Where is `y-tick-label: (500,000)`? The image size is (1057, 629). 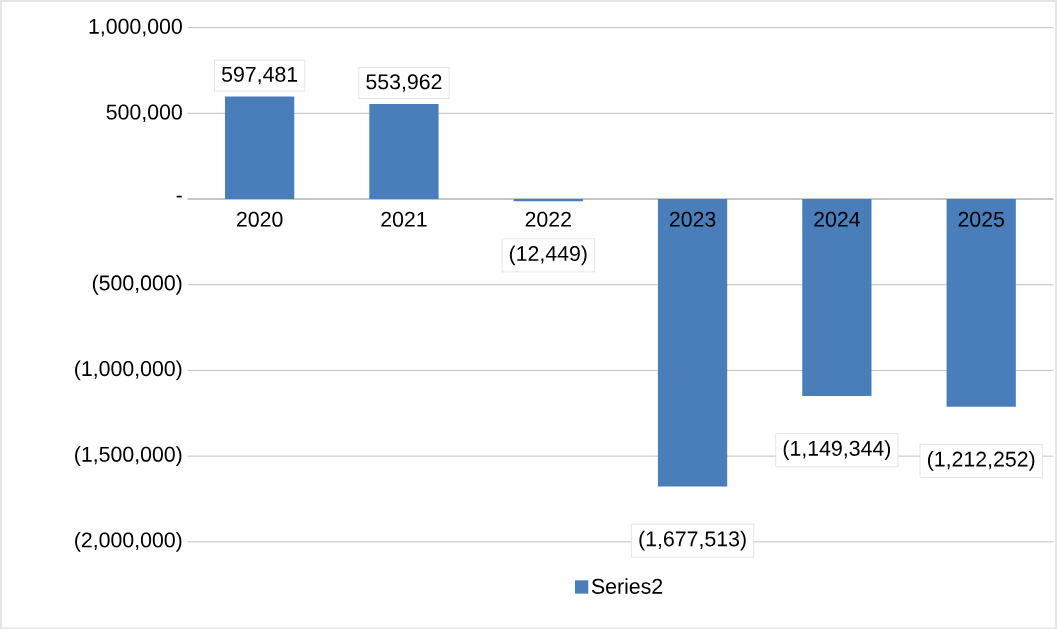 y-tick-label: (500,000) is located at coordinates (137, 284).